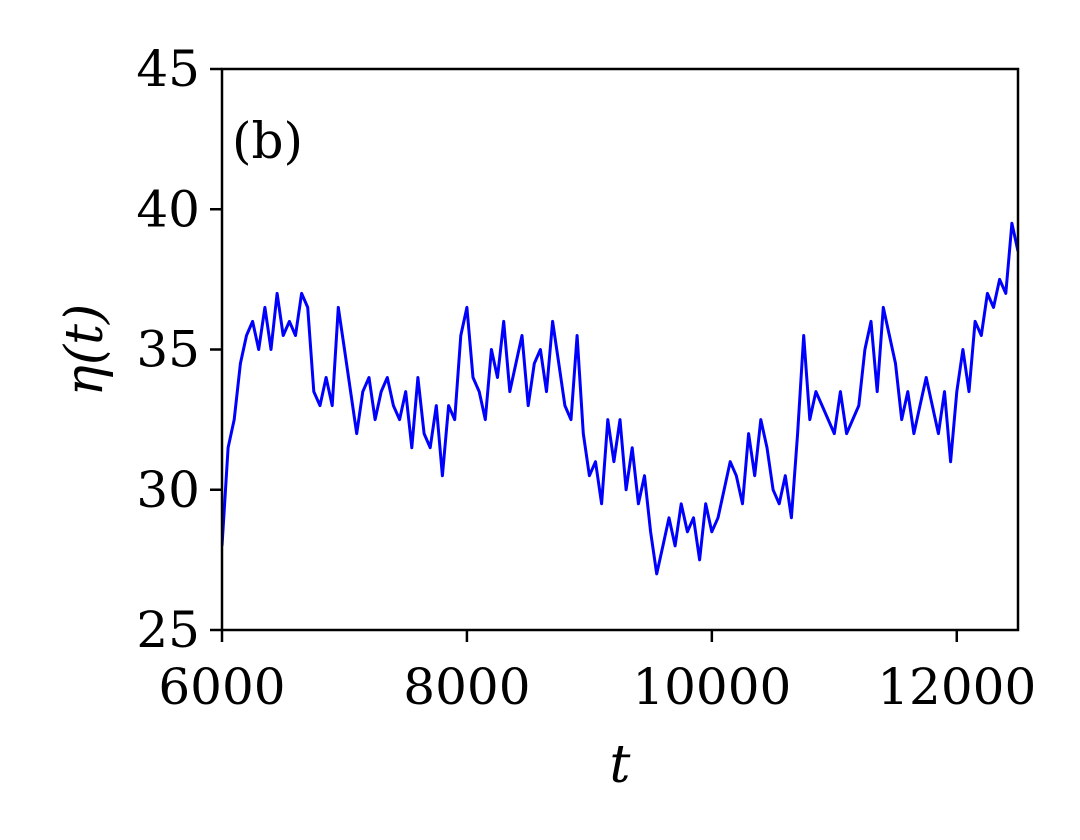 The image size is (1080, 840). What do you see at coordinates (221, 687) in the screenshot?
I see `x-tick-label: 6000` at bounding box center [221, 687].